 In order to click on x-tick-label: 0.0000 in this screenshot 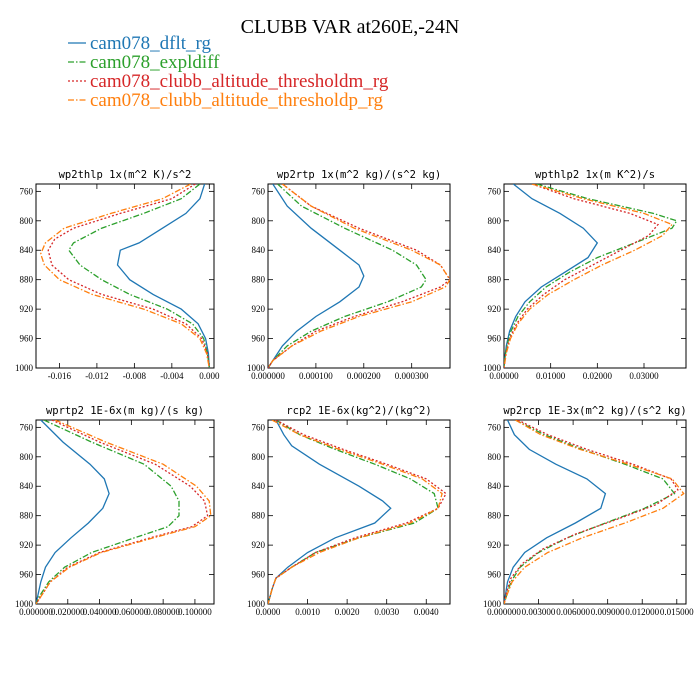, I will do `click(268, 612)`.